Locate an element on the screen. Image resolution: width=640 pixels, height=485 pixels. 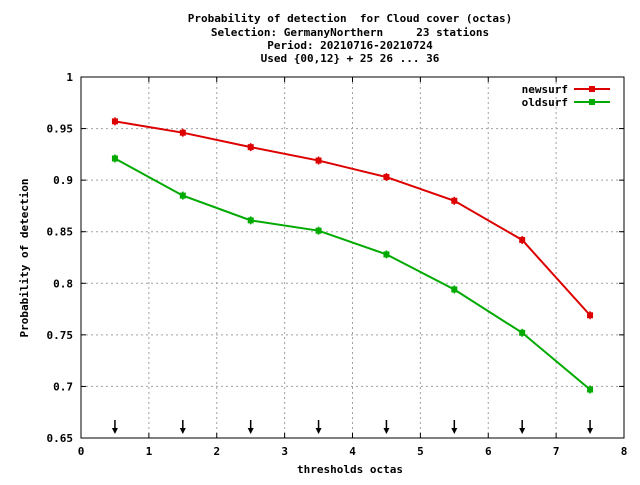
arrow-marker-layer is located at coordinates (352, 427).